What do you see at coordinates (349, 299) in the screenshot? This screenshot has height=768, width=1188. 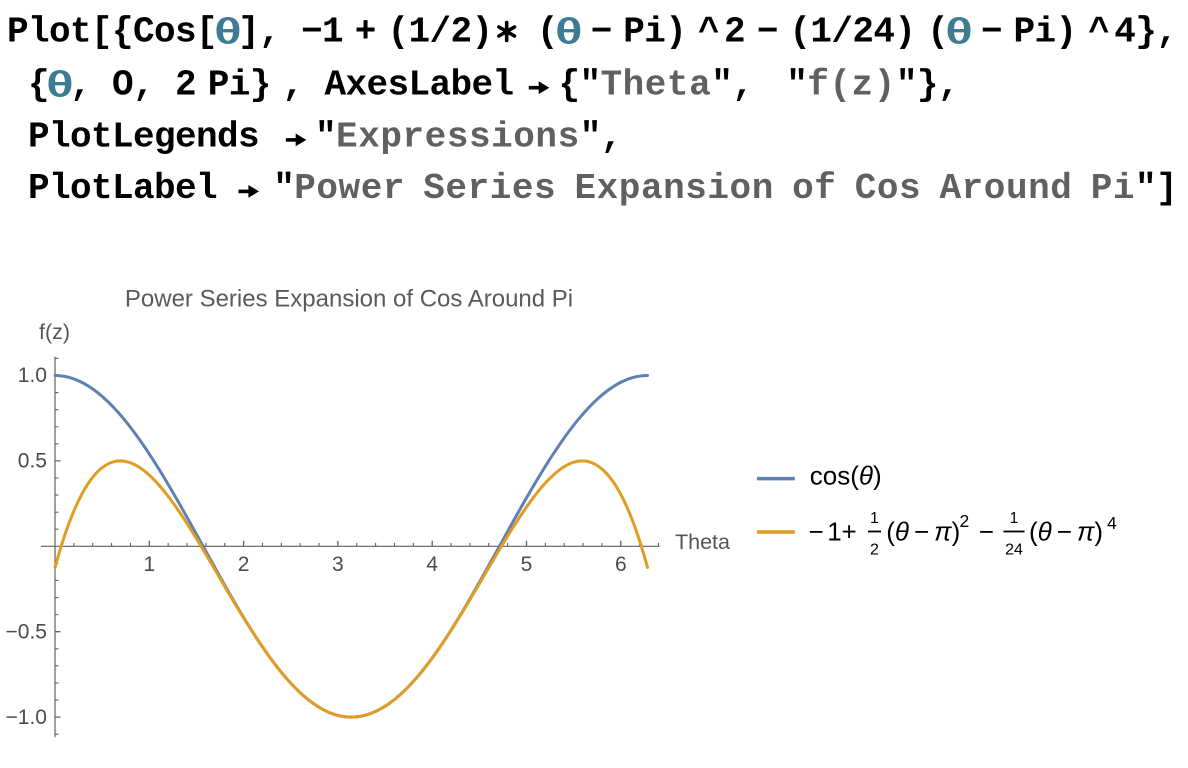 I see `svg-text:Power Series Expansion of Cos: Power Series Expansion of Cos Around Pi` at bounding box center [349, 299].